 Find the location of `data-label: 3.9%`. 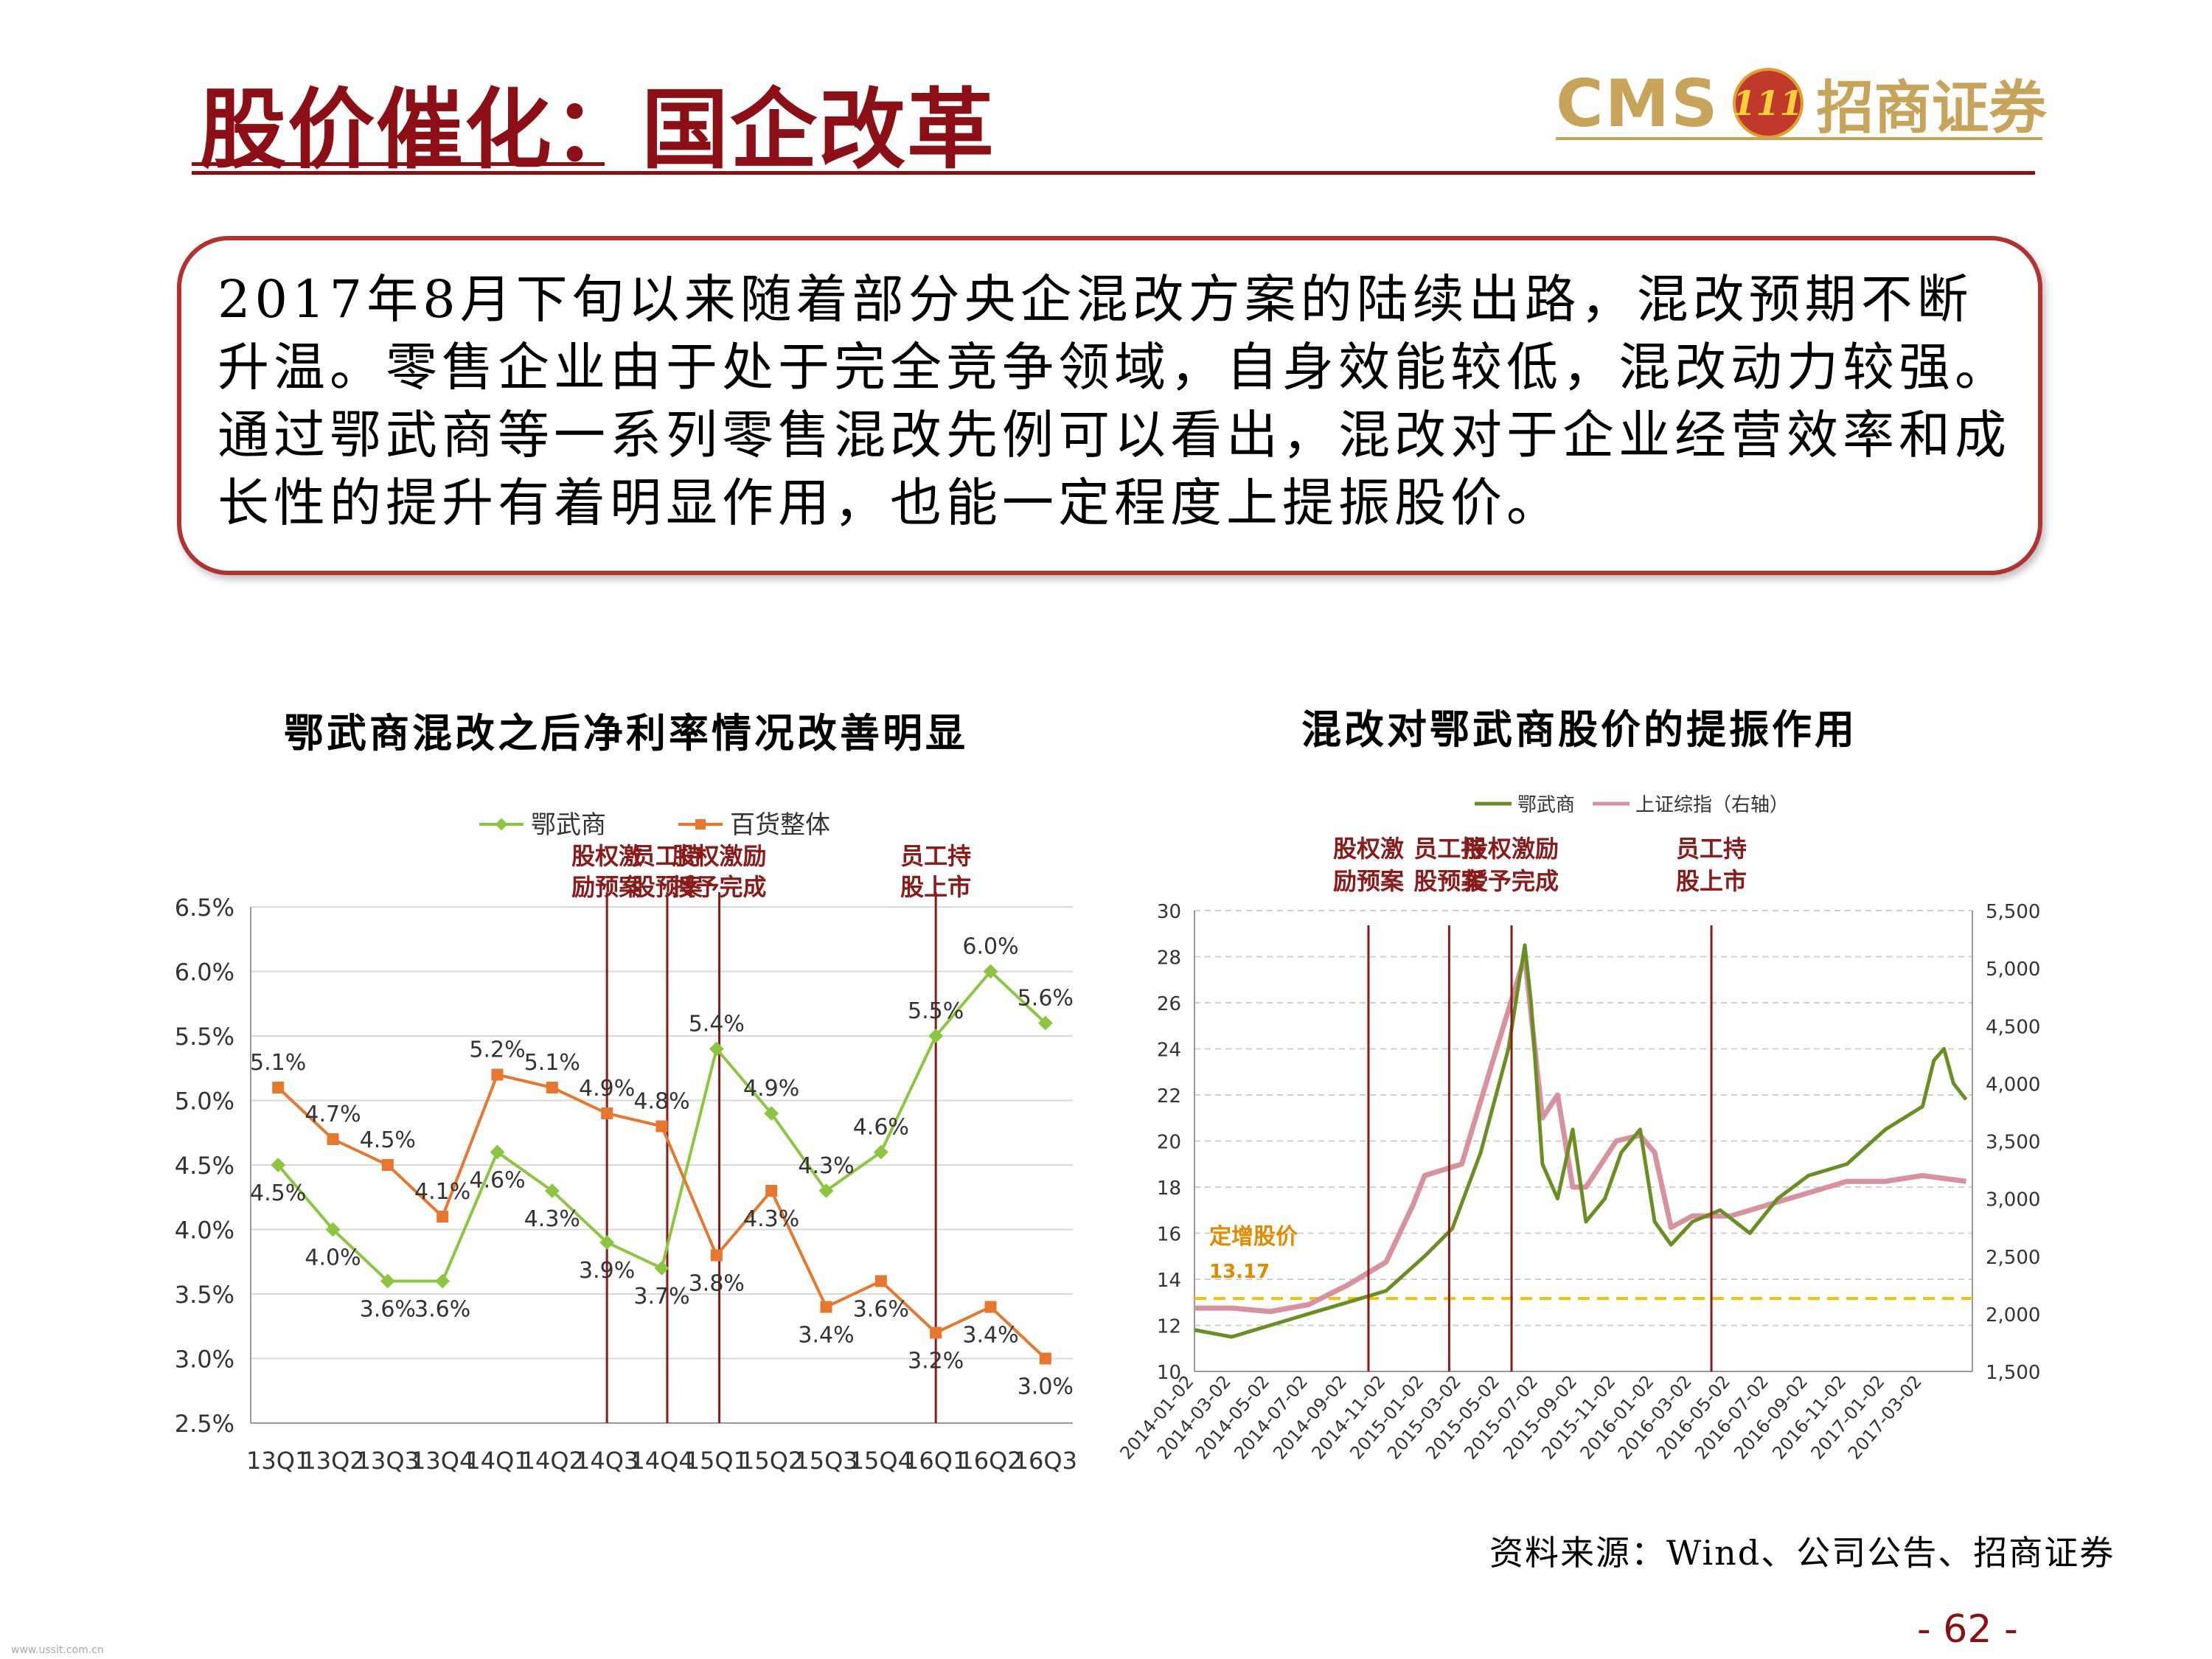

data-label: 3.9% is located at coordinates (607, 1271).